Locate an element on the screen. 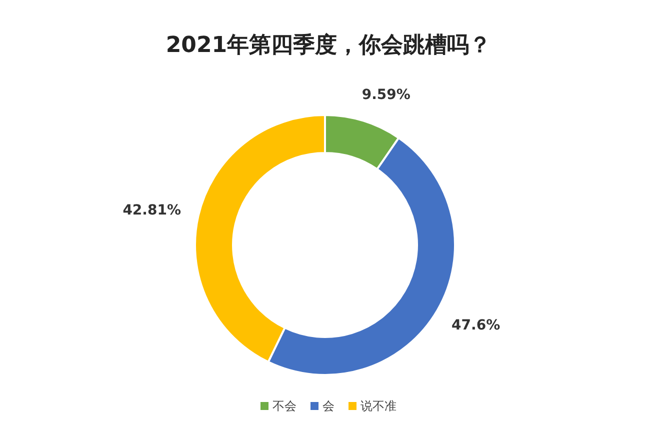  legend-label: 说不准 is located at coordinates (378, 406).